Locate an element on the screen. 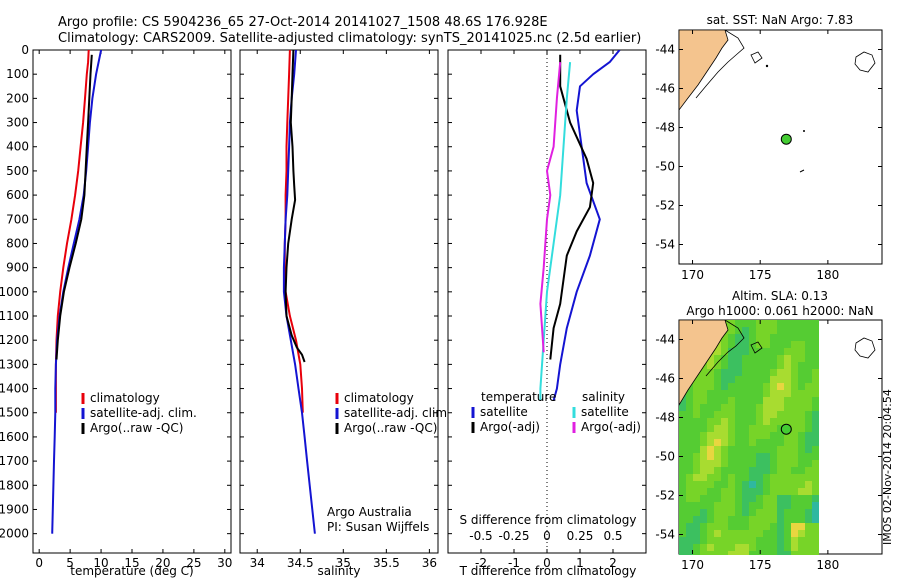 Image resolution: width=900 pixels, height=580 pixels. difference-xlabel: T difference from climatology is located at coordinates (548, 571).